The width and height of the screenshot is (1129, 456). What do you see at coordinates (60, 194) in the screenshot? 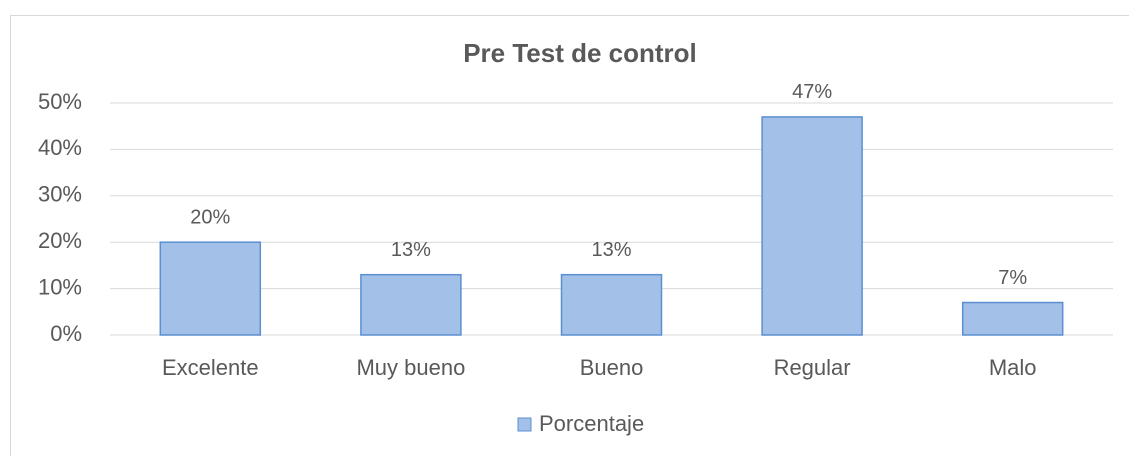
I see `y-tick-label: 30%` at bounding box center [60, 194].